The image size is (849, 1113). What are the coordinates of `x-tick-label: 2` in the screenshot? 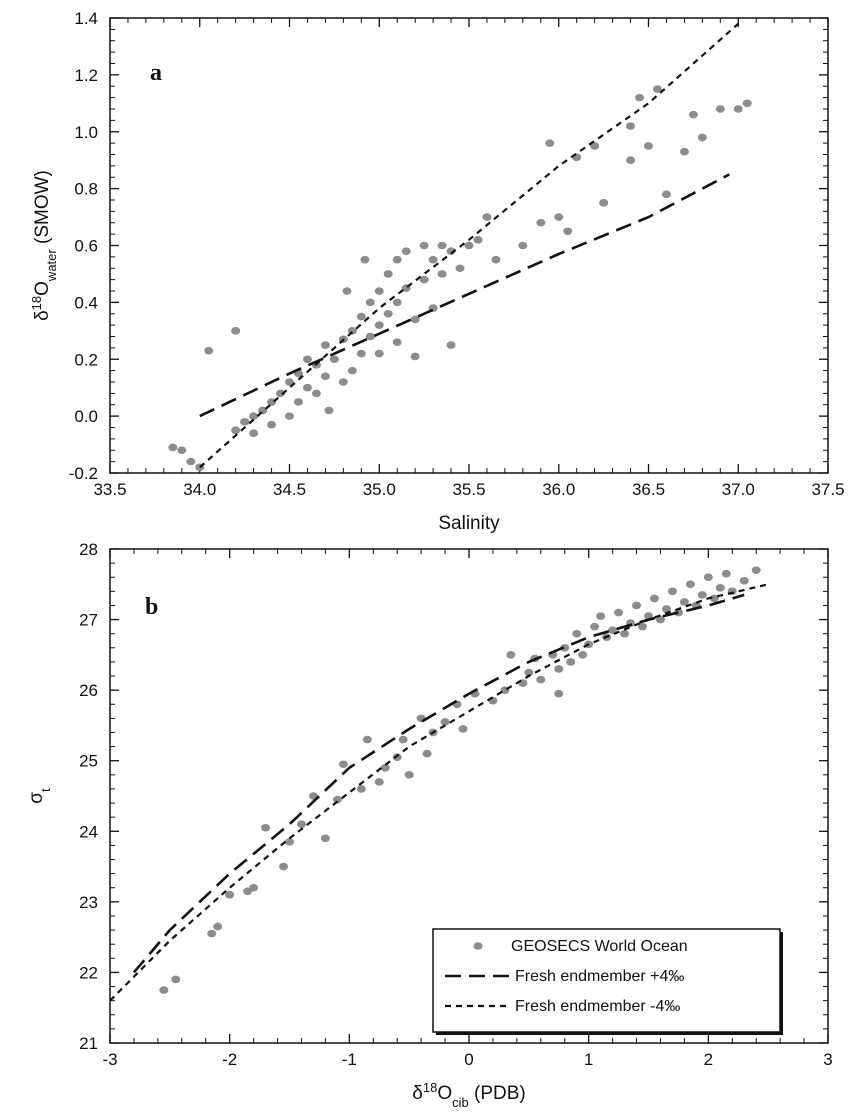 It's located at (708, 1059).